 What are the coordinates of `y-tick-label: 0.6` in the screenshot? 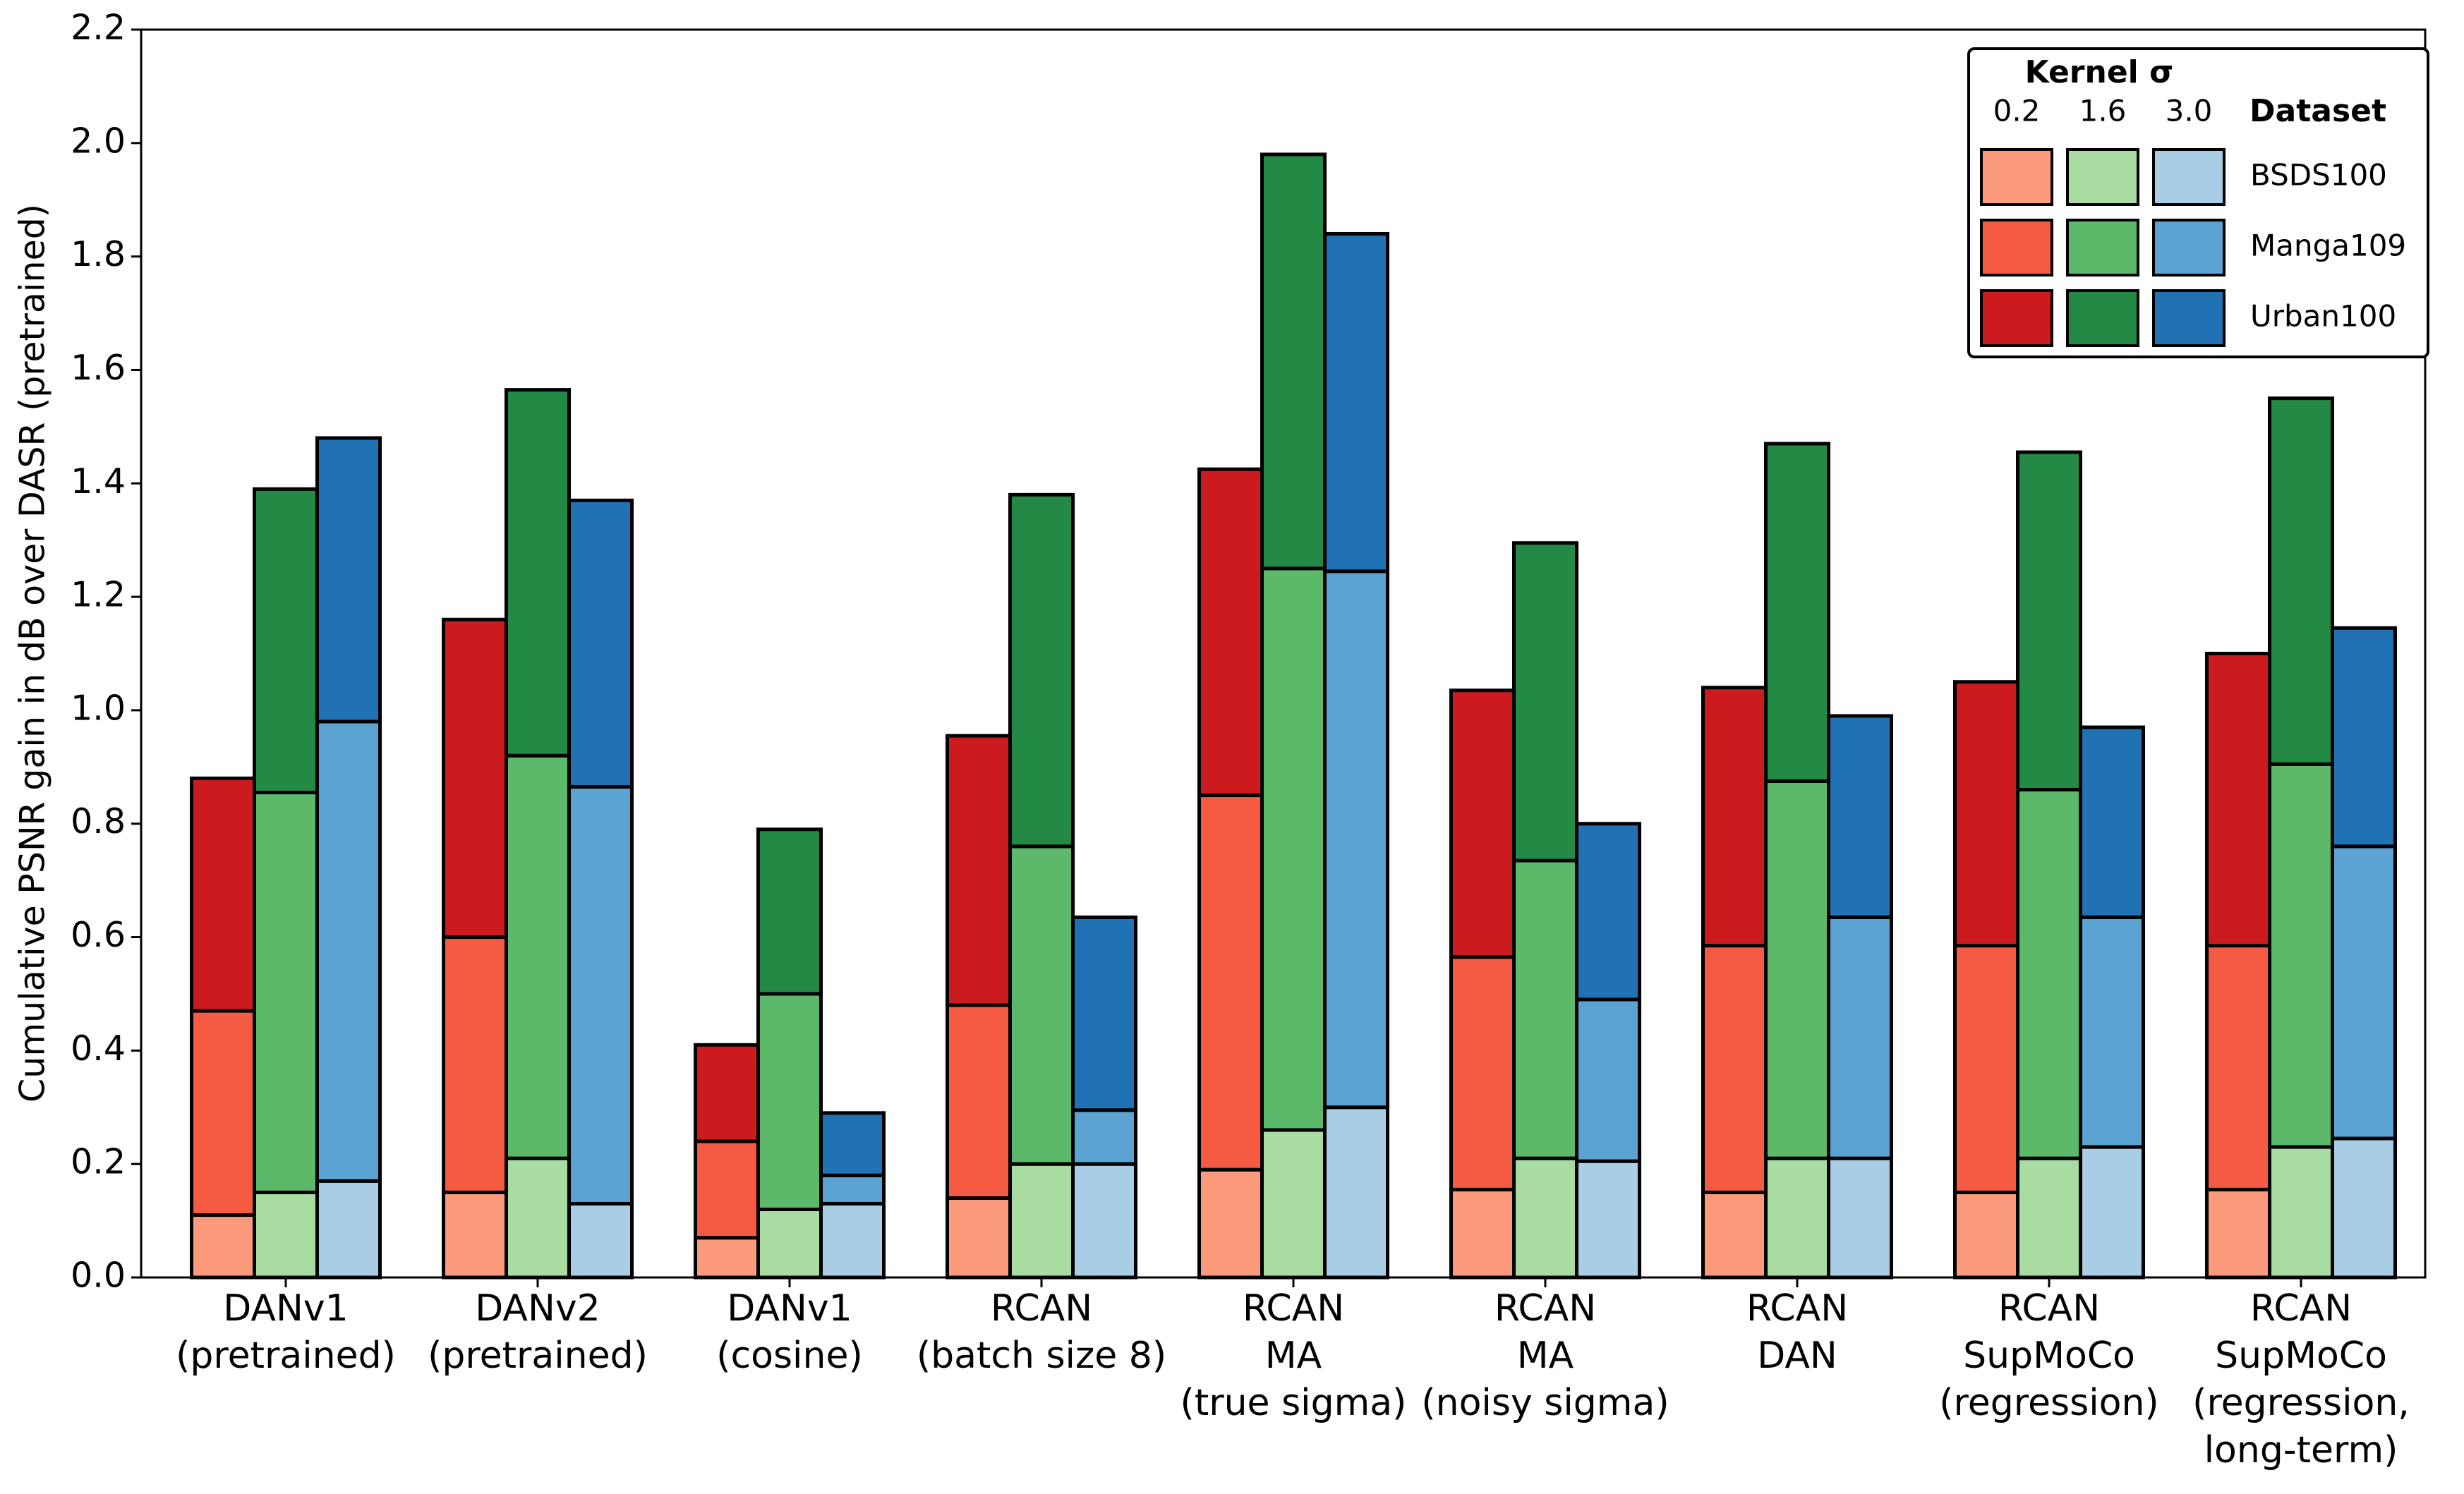 It's located at (99, 935).